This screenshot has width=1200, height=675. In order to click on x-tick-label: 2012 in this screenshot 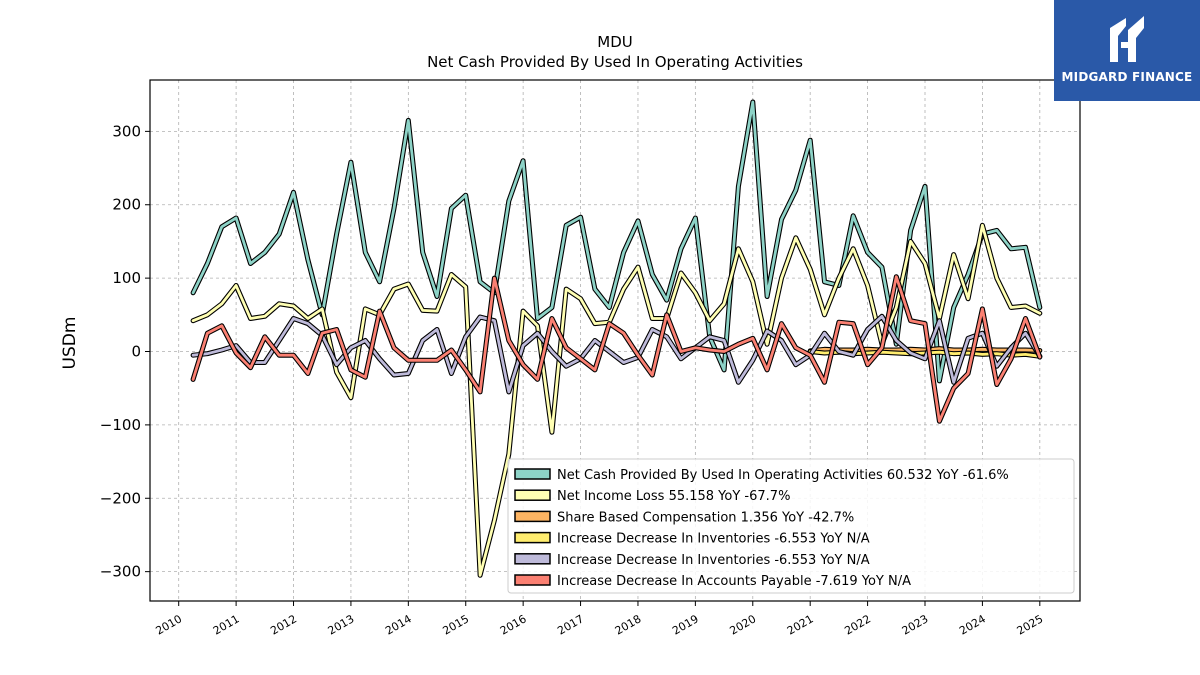, I will do `click(283, 624)`.